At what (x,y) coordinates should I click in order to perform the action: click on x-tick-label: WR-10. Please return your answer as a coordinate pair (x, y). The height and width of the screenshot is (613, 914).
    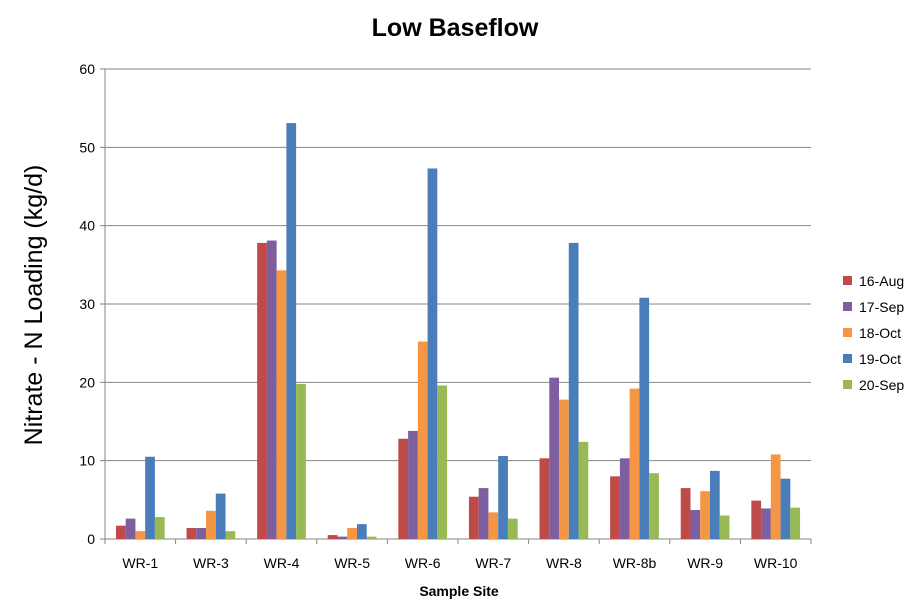
    Looking at the image, I should click on (776, 563).